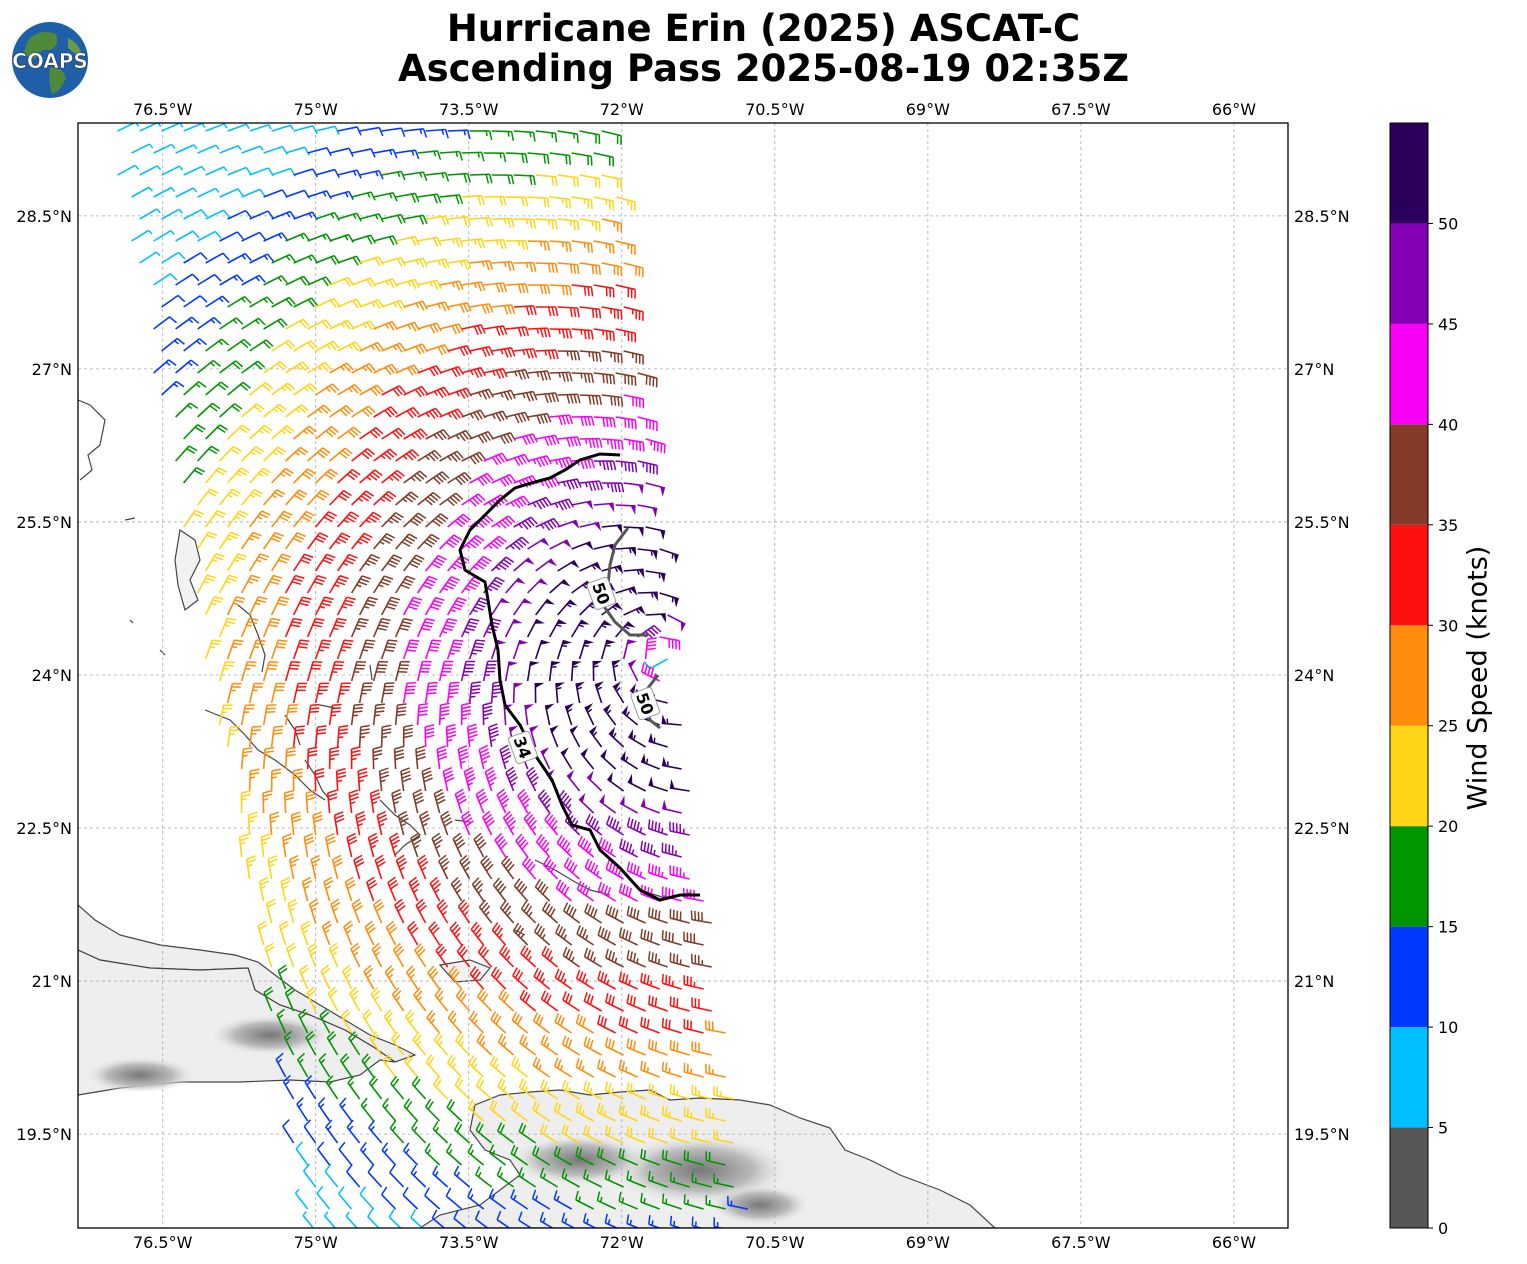  I want to click on florida-coast, so click(92, 440).